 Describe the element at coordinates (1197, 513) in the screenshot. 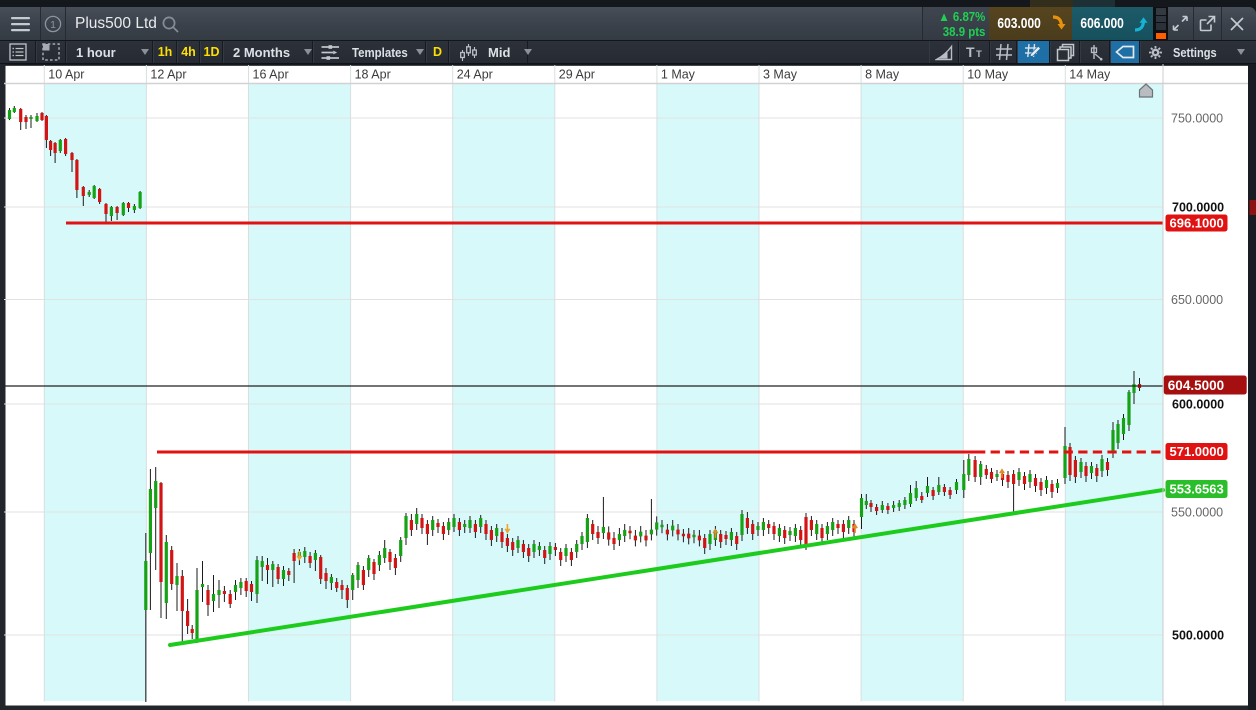

I see `svg-text: 550.0000` at that location.